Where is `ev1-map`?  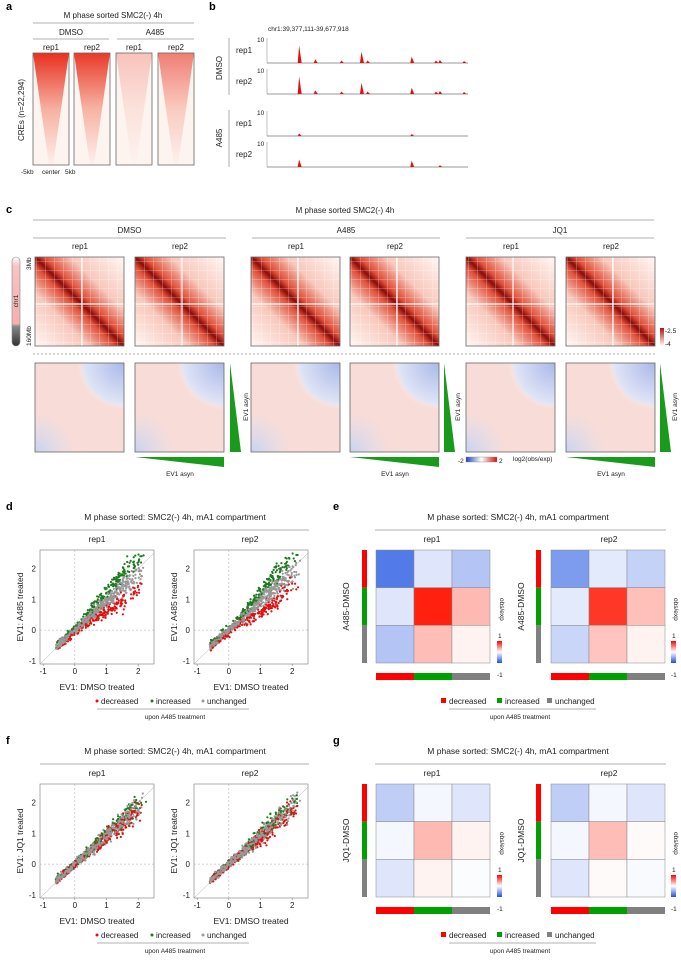 ev1-map is located at coordinates (79, 407).